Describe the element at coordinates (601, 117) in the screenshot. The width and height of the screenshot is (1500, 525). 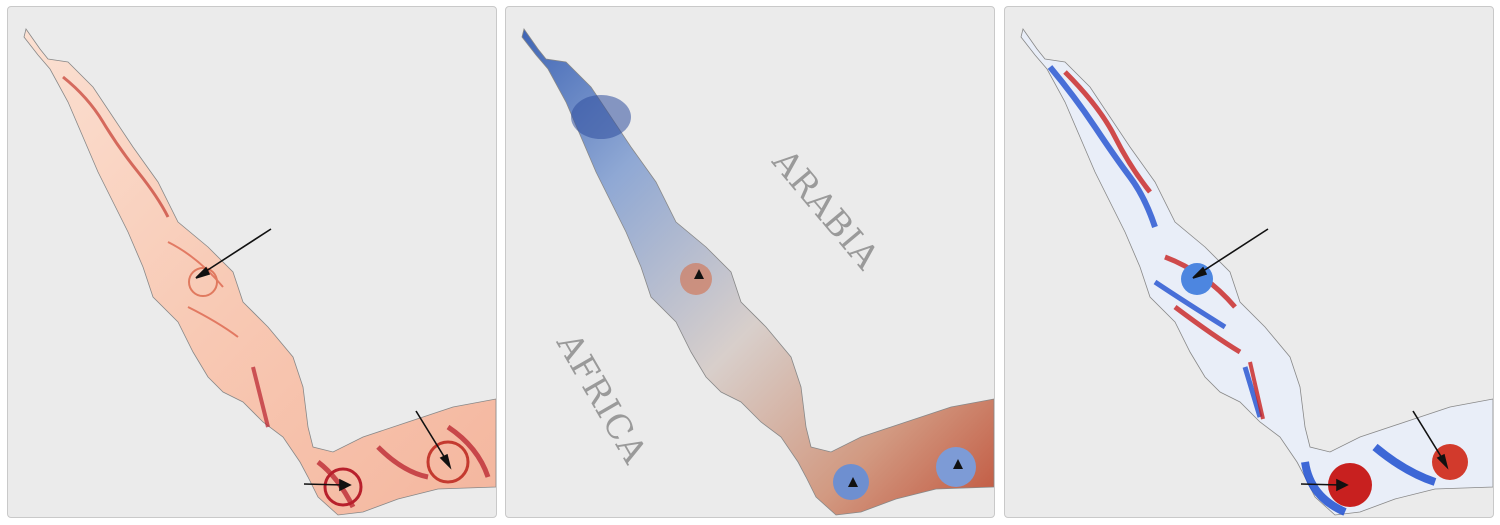
I see `cold-core` at that location.